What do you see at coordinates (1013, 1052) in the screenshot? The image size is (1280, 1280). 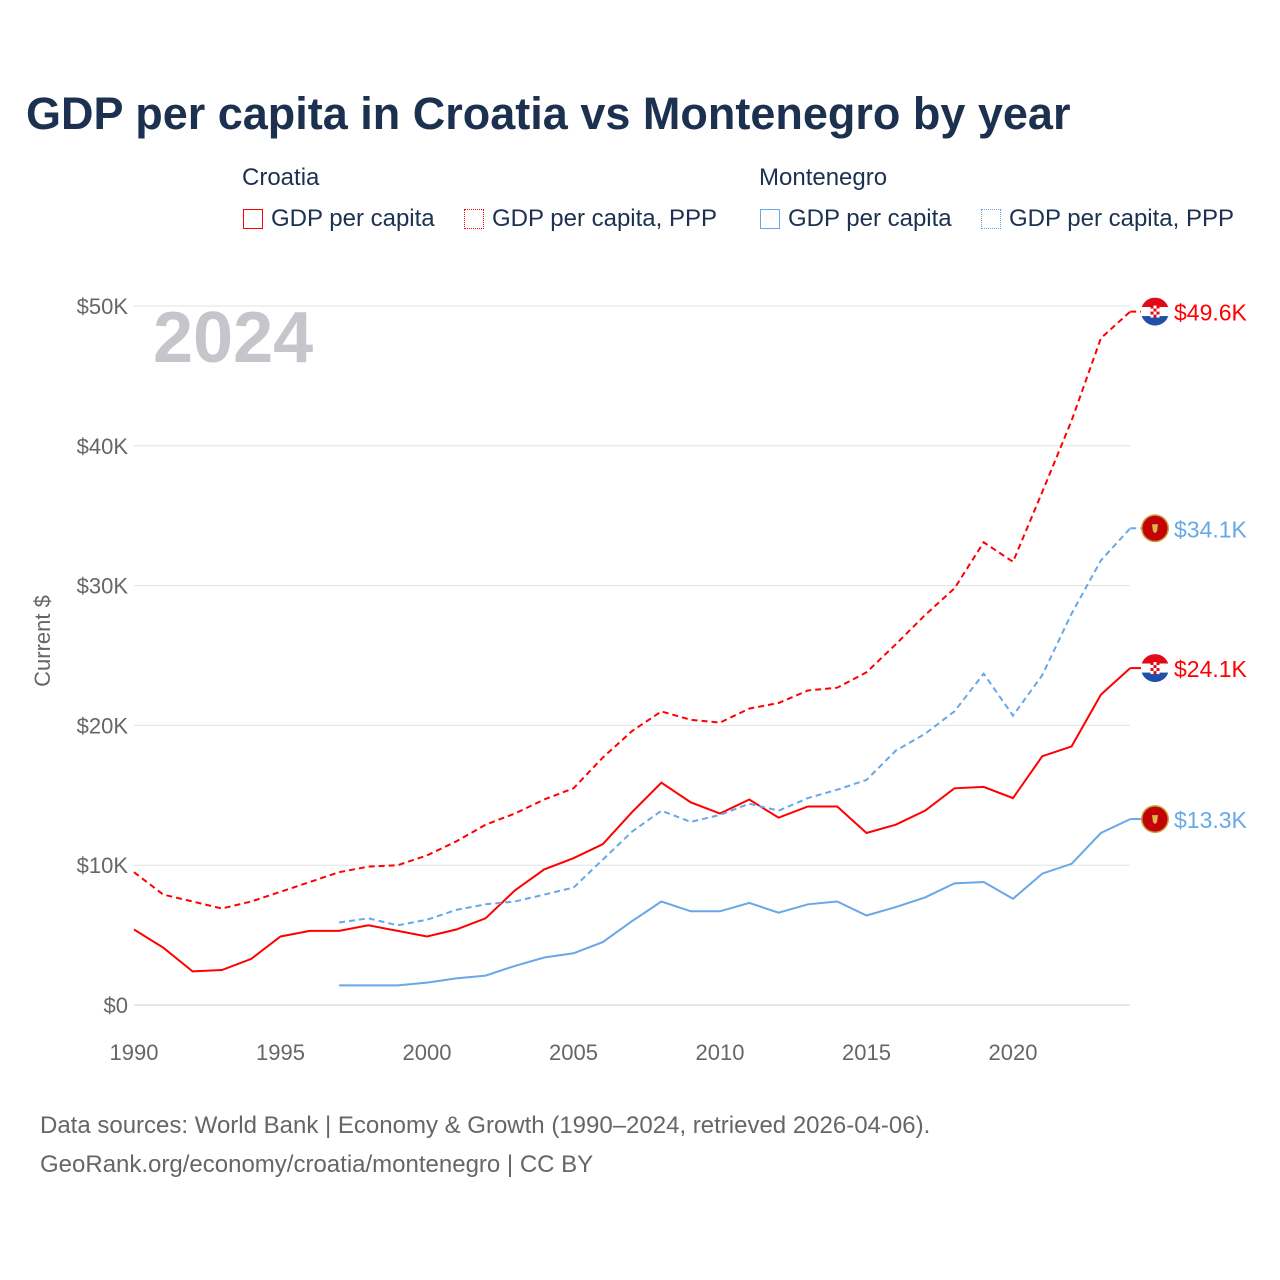 I see `x-tick-label: 2020` at bounding box center [1013, 1052].